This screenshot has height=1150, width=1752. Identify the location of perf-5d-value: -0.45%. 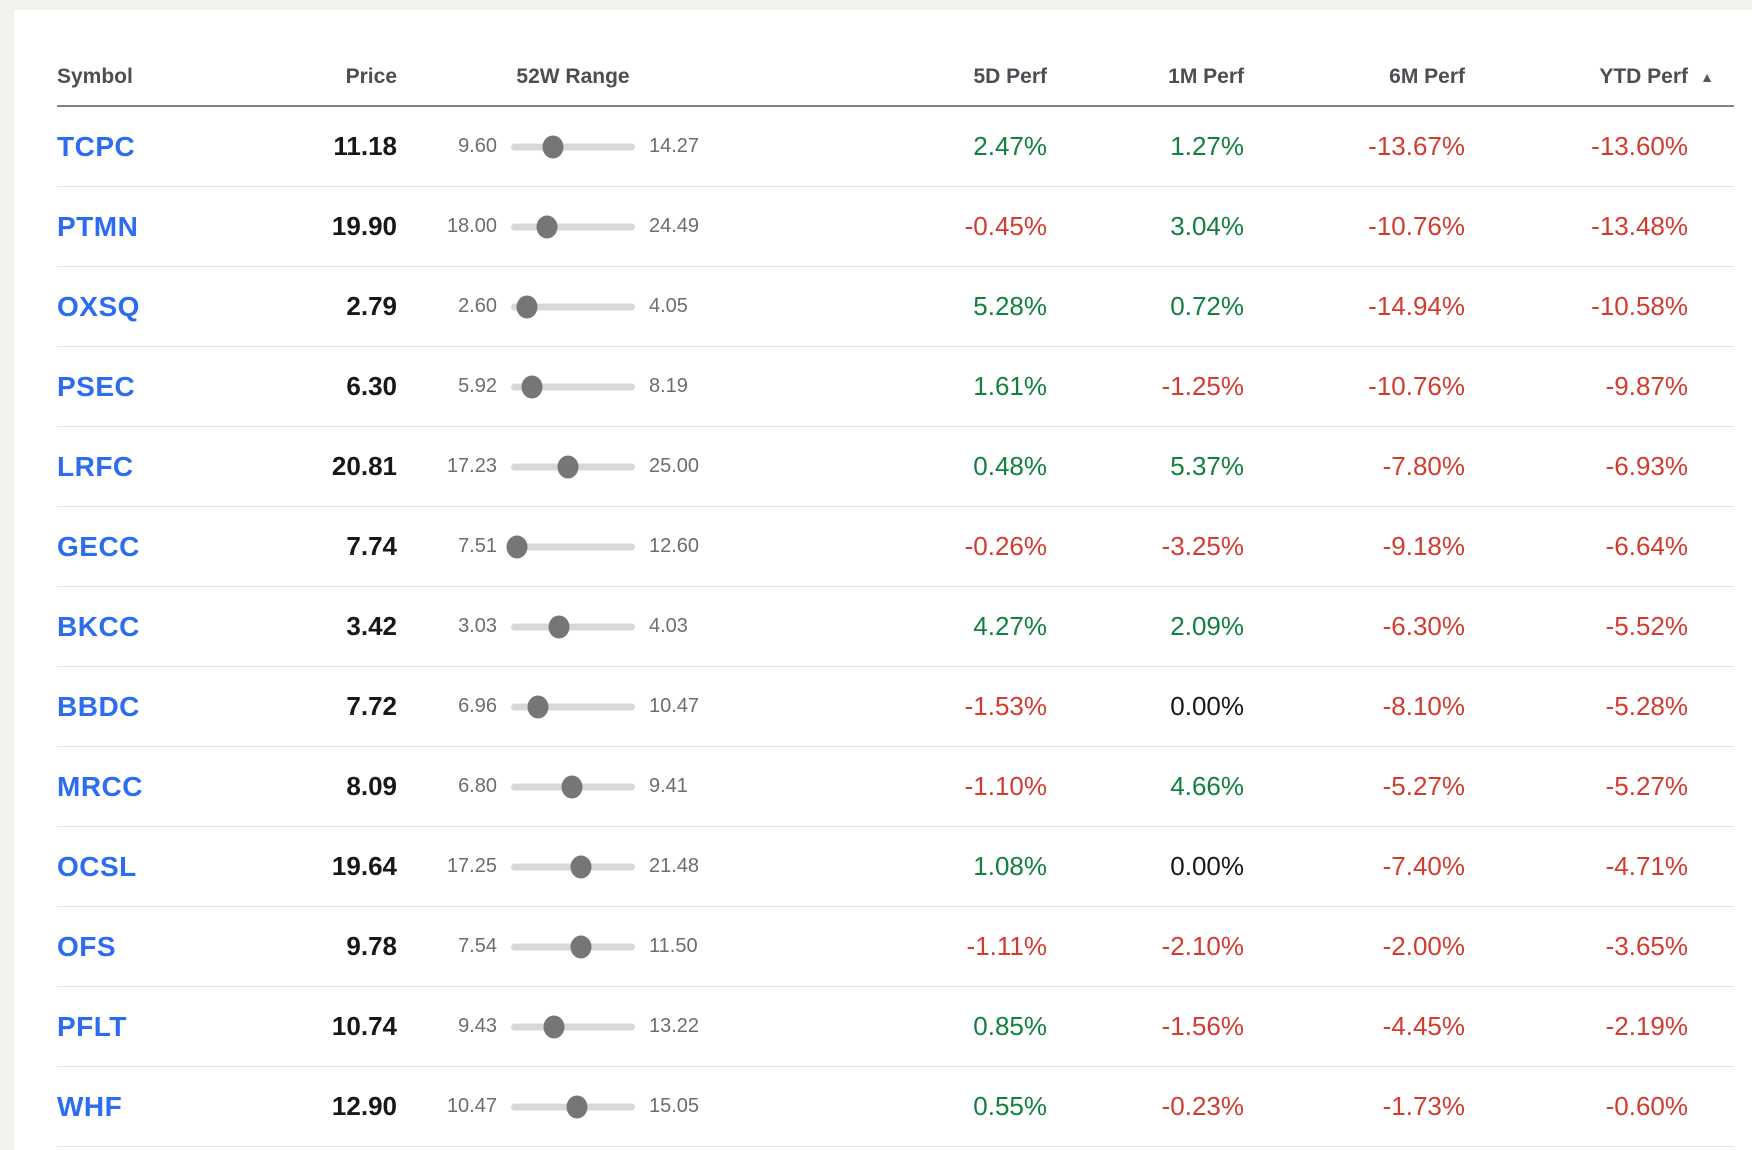
(1005, 226).